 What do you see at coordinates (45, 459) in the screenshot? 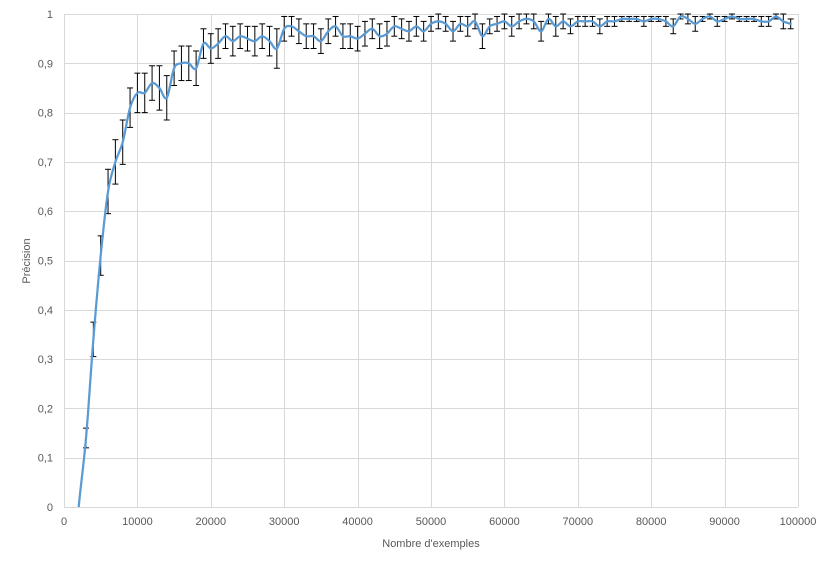
I see `y-tick-label: 0,1` at bounding box center [45, 459].